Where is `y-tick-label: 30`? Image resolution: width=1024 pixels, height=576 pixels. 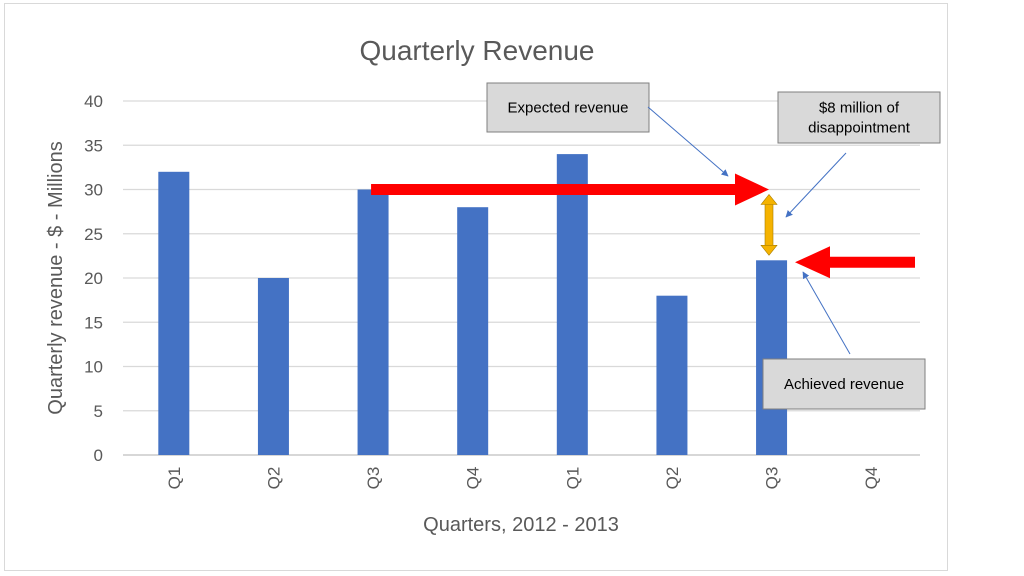
y-tick-label: 30 is located at coordinates (93, 190).